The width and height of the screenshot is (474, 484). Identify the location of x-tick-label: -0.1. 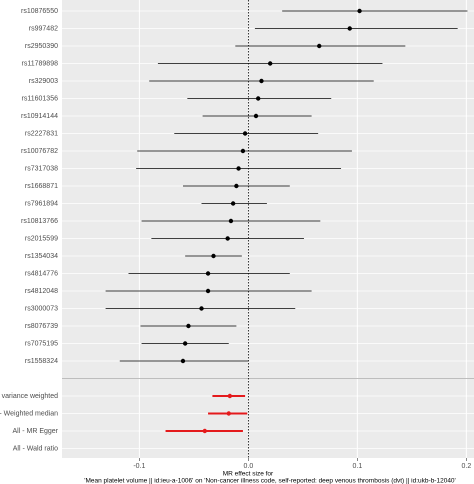
(139, 466).